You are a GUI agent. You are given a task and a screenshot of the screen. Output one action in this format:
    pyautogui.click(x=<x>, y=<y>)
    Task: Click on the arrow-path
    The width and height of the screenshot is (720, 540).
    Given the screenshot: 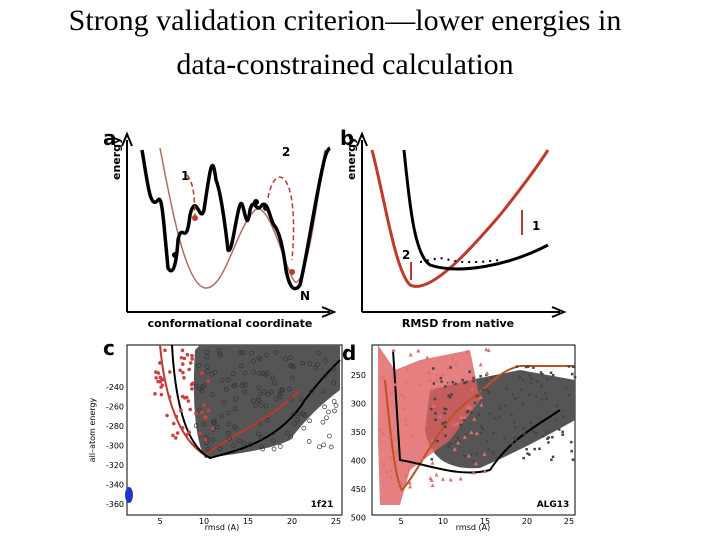 What is the action you would take?
    pyautogui.click(x=281, y=218)
    